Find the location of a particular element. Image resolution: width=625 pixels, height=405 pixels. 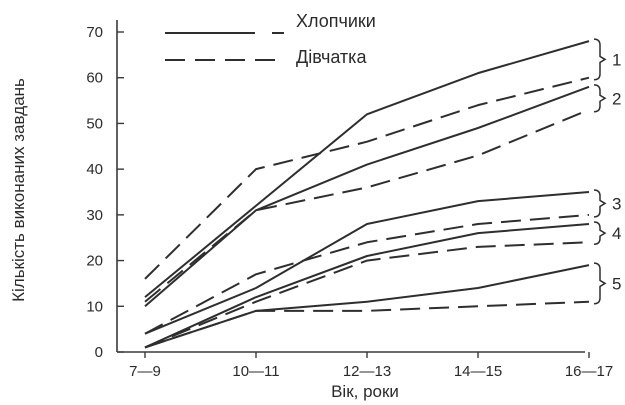

group-label-4: 4 is located at coordinates (616, 233).